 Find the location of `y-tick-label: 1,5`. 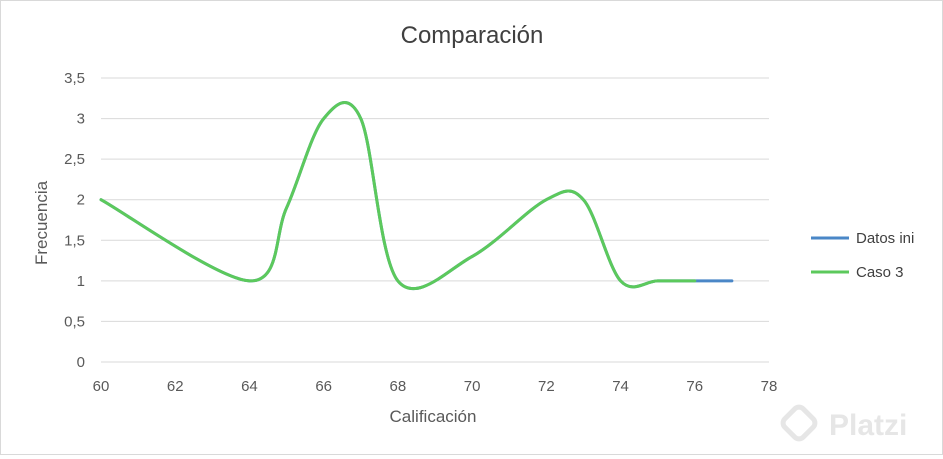

y-tick-label: 1,5 is located at coordinates (74, 240).